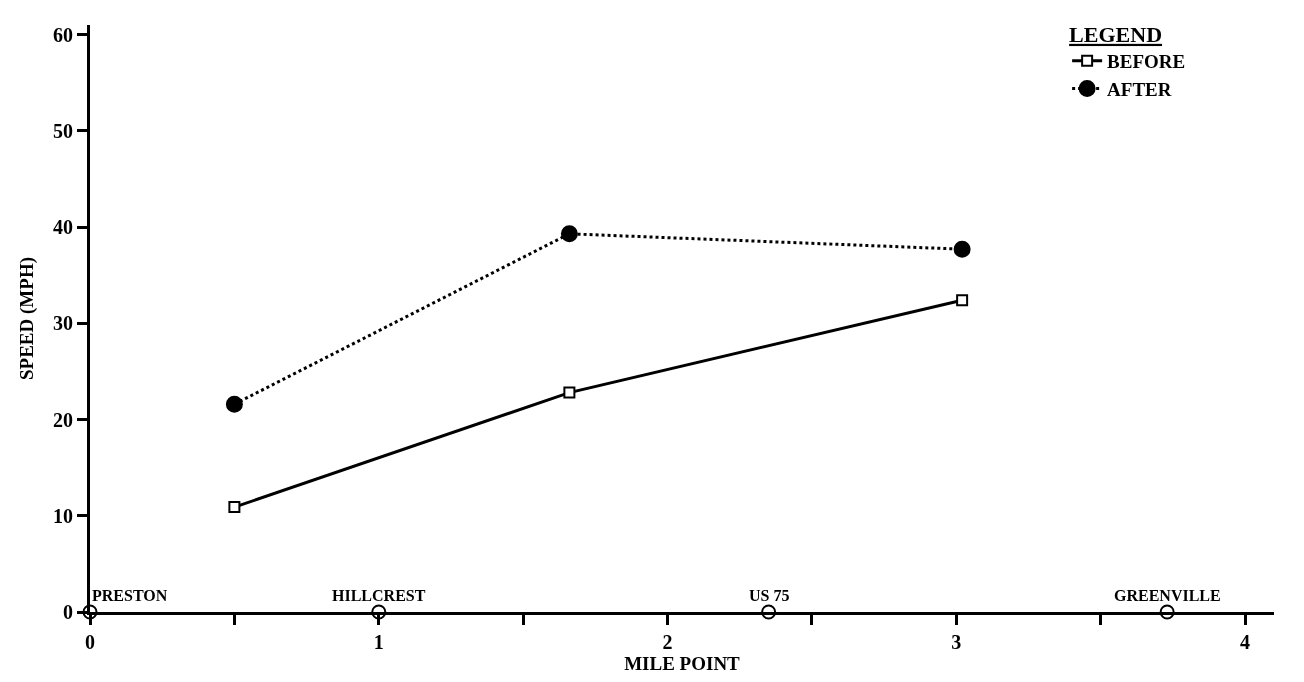  I want to click on legend-title: LEGEND, so click(1116, 34).